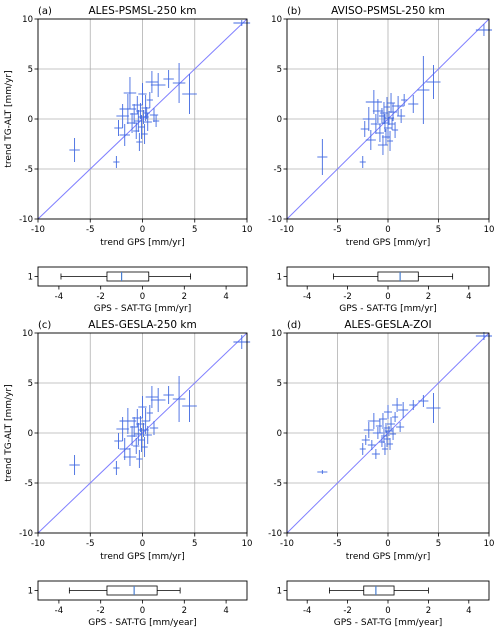  I want to click on panel-label: (b), so click(294, 11).